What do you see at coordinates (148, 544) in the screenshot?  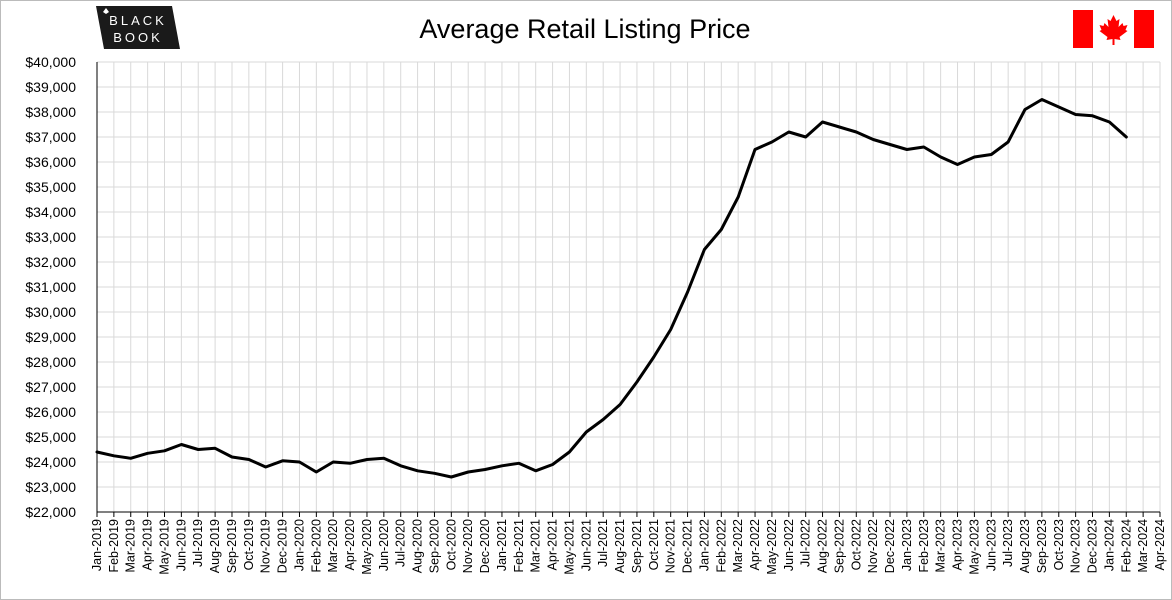 I see `x-tick-label: Apr-2019` at bounding box center [148, 544].